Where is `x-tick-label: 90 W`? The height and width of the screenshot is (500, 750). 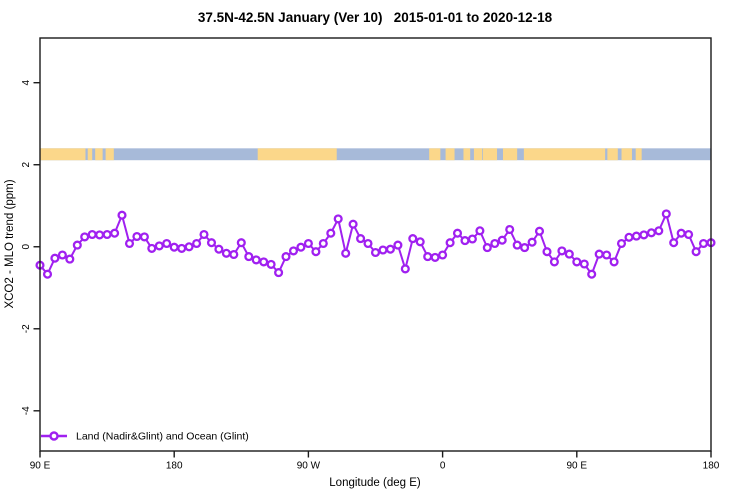 x-tick-label: 90 W is located at coordinates (309, 466).